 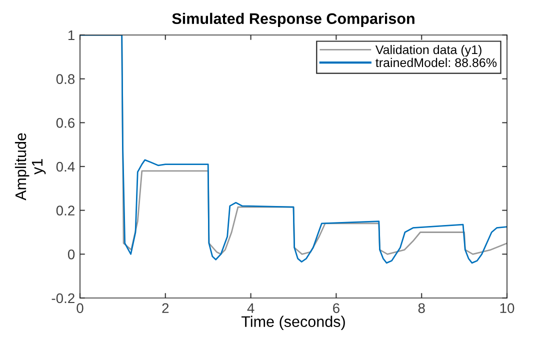 What do you see at coordinates (336, 308) in the screenshot?
I see `x-tick-label: 6` at bounding box center [336, 308].